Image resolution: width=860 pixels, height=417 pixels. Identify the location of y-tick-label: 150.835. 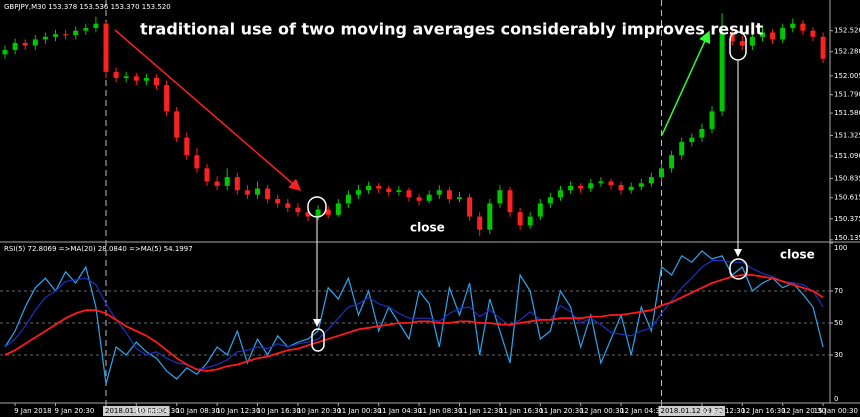
(847, 178).